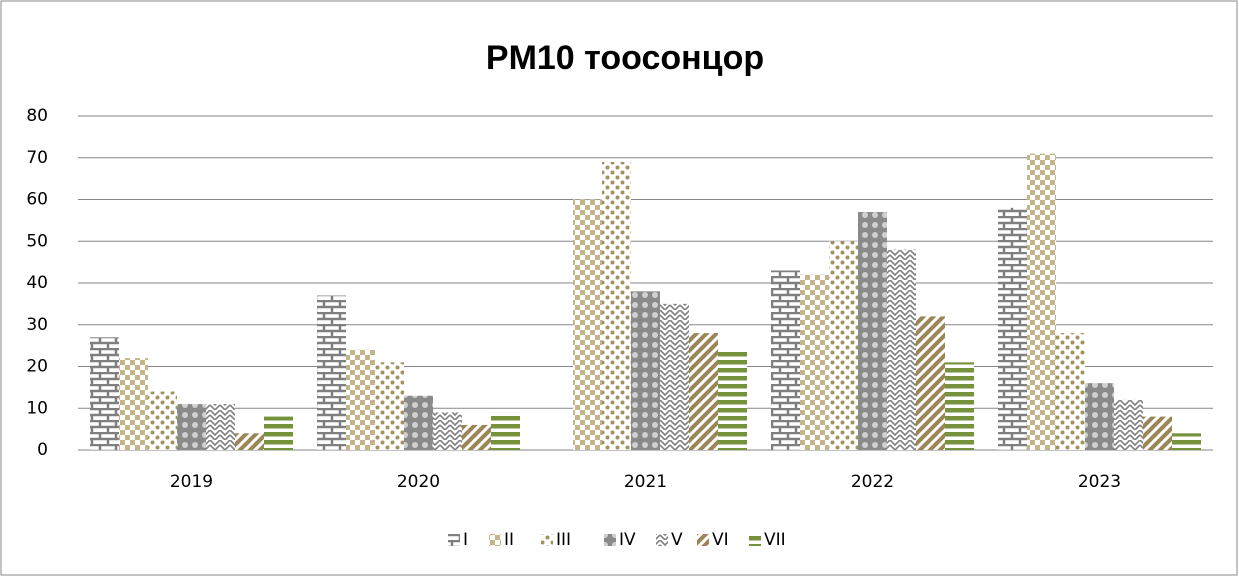 The height and width of the screenshot is (577, 1239). Describe the element at coordinates (563, 540) in the screenshot. I see `legend-label: III` at that location.